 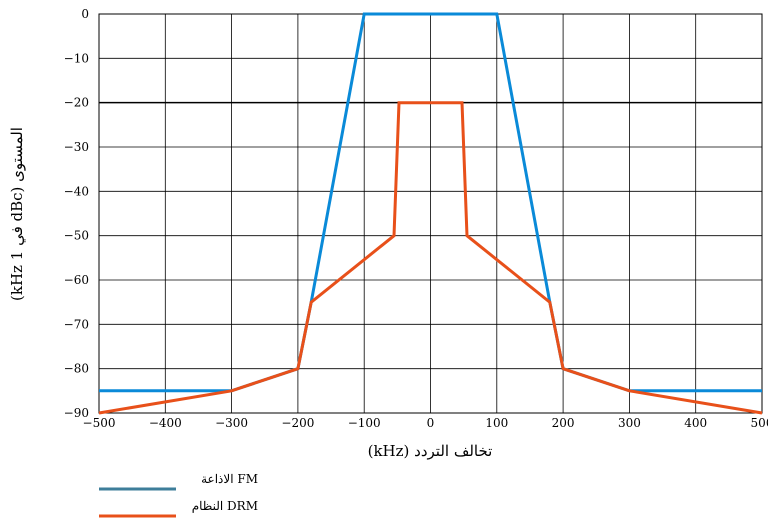 I want to click on legend: الاذاعة FM النظام DRM, so click(x=178, y=495).